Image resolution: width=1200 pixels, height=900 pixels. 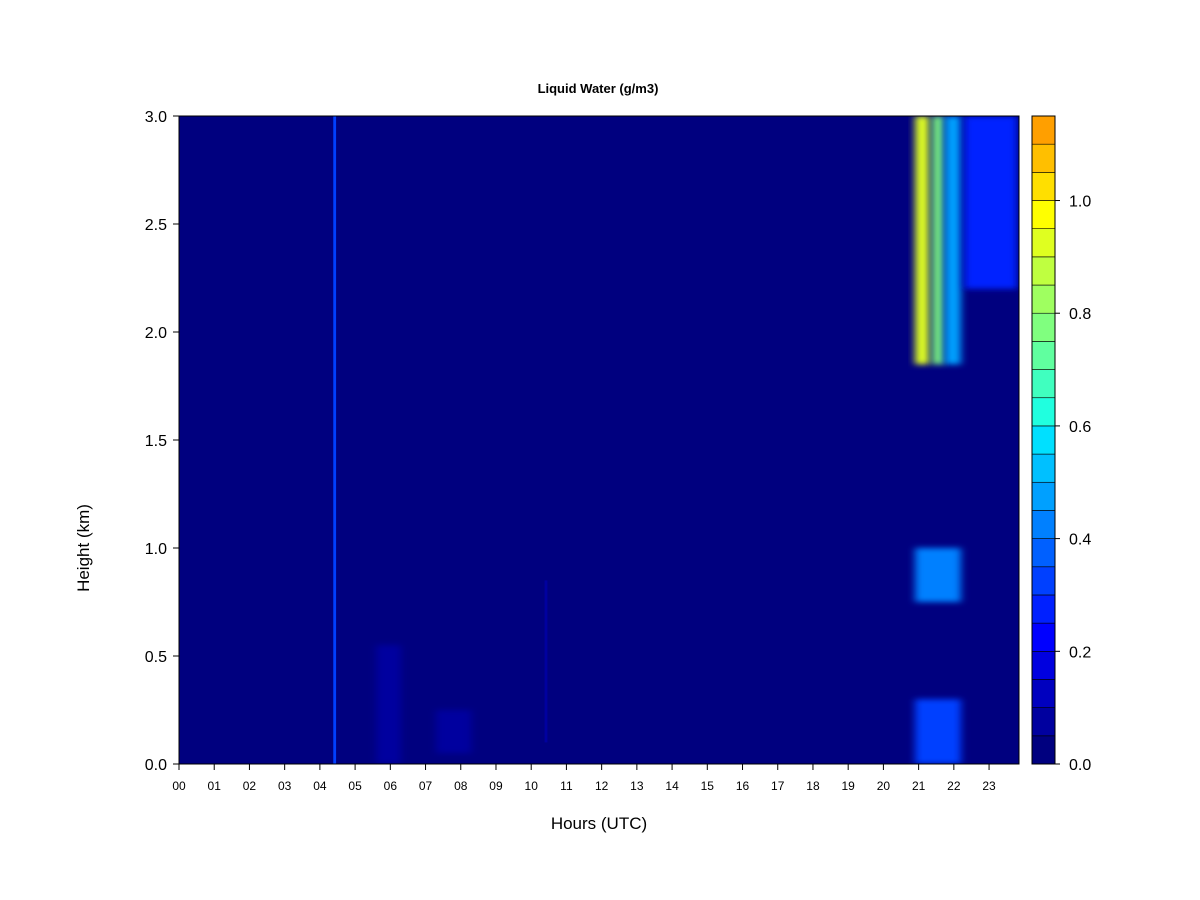 I want to click on x-tick-label: 08, so click(x=461, y=786).